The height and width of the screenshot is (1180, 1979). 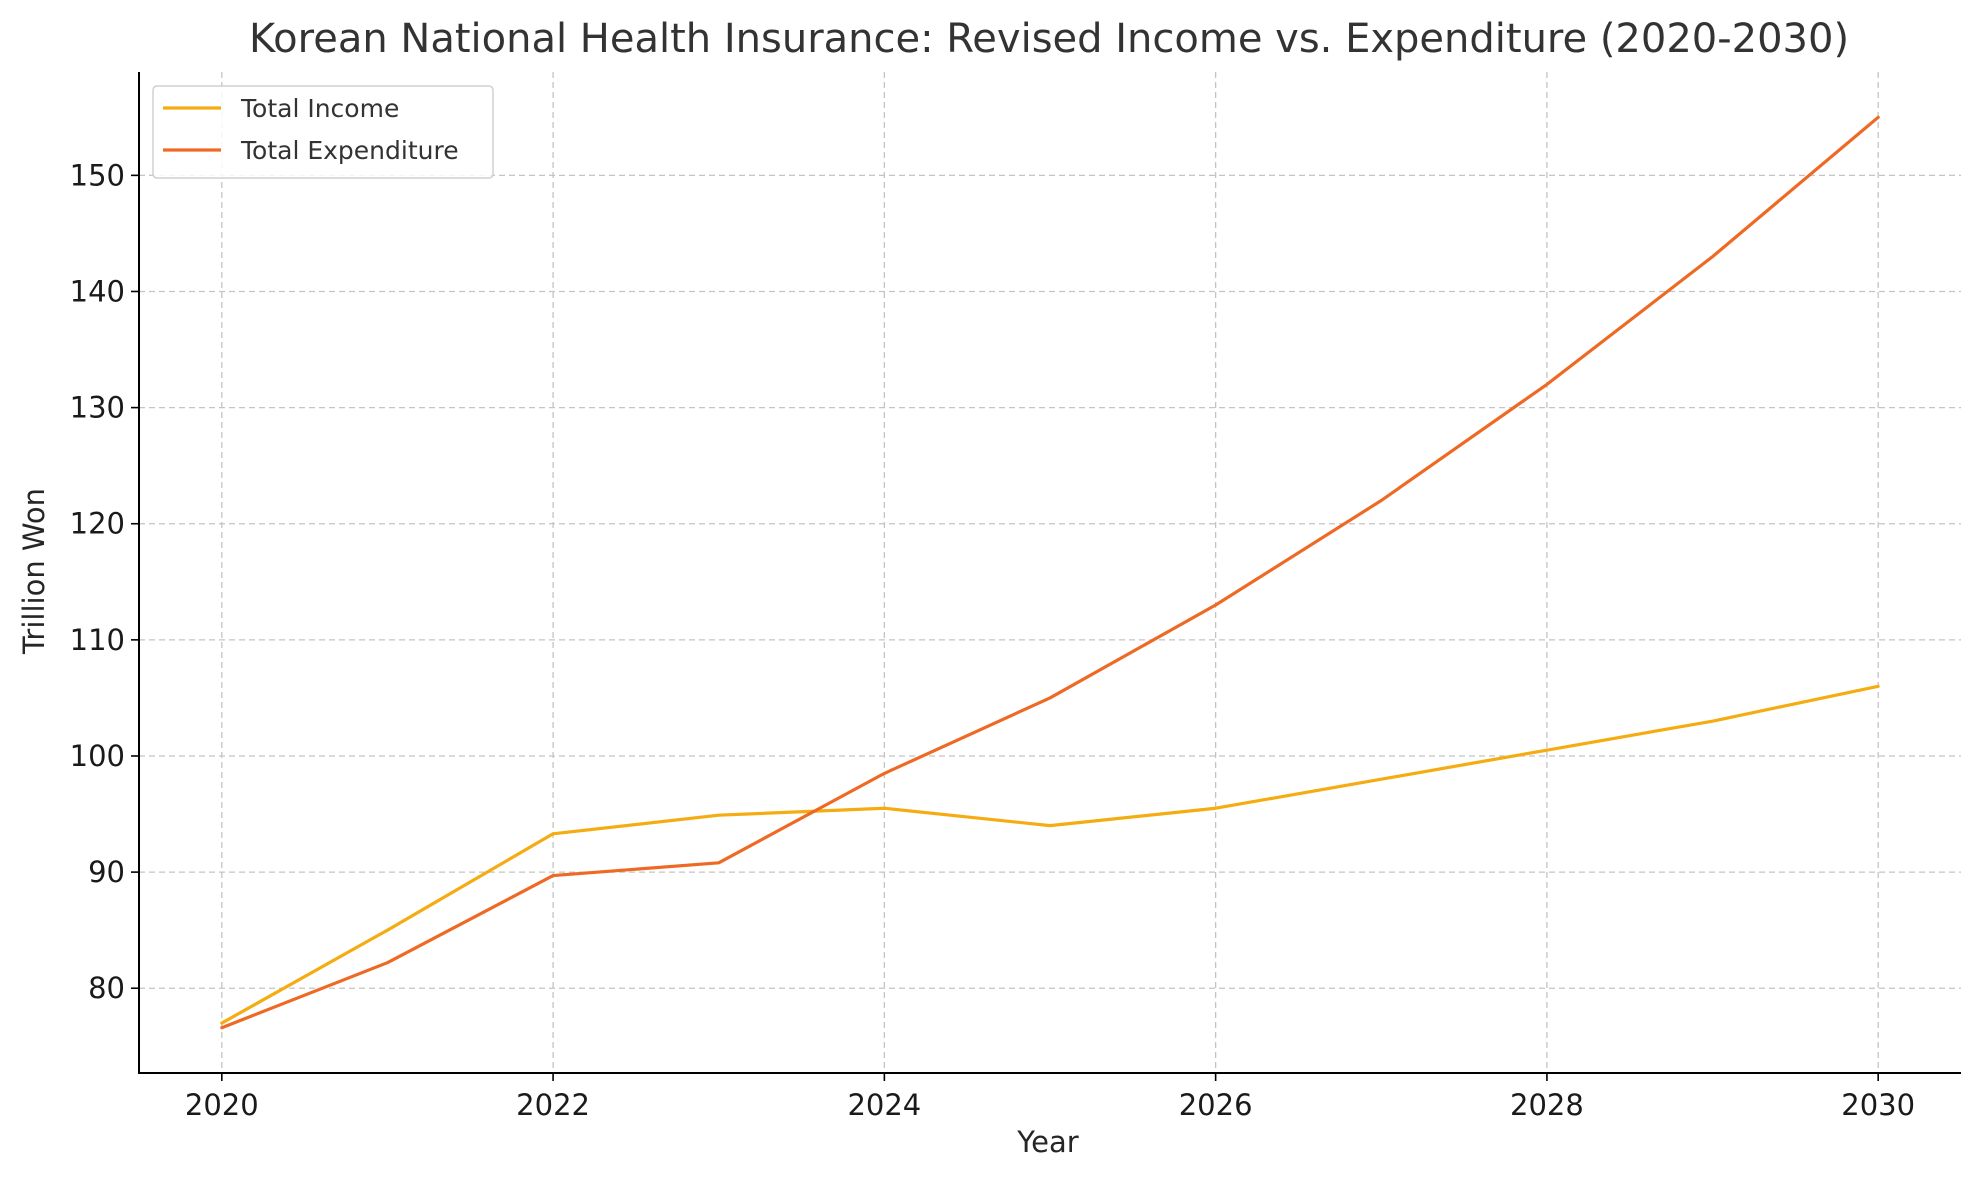 What do you see at coordinates (319, 108) in the screenshot?
I see `legend-entry: Total Income` at bounding box center [319, 108].